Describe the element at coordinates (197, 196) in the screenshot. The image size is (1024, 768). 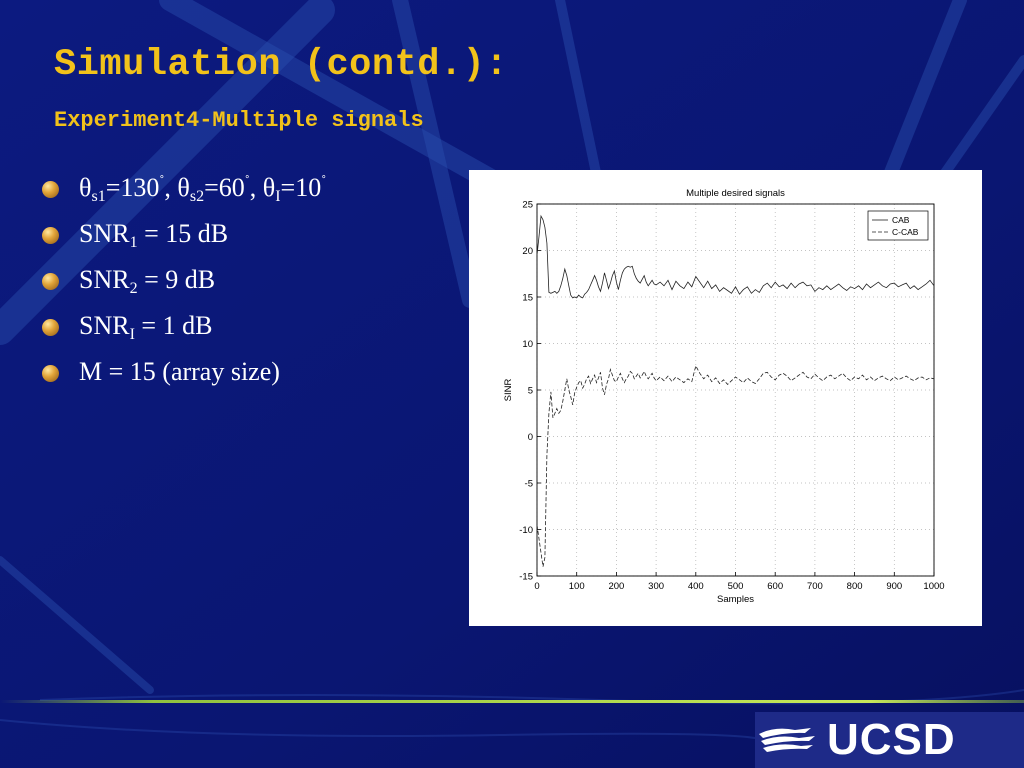
I see `subscript-s2: s2` at that location.